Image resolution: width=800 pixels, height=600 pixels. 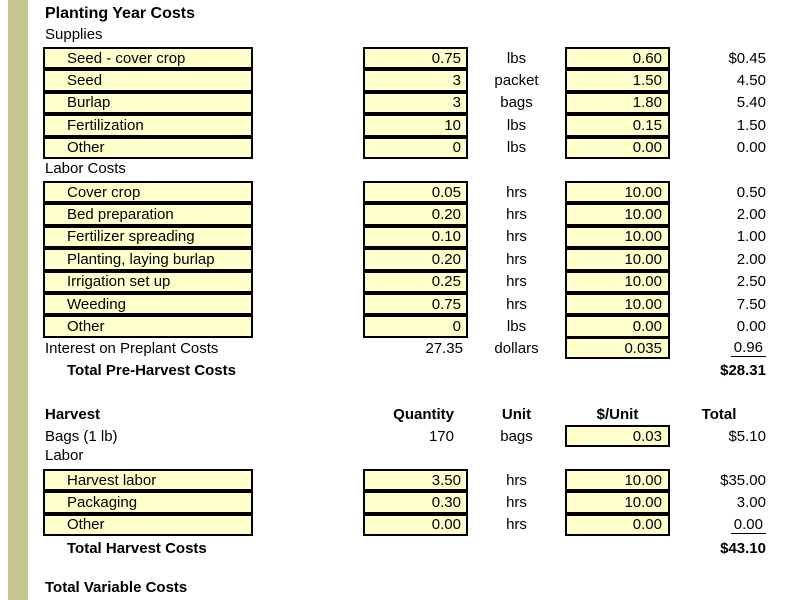 I want to click on row-total: 2.50, so click(x=751, y=282).